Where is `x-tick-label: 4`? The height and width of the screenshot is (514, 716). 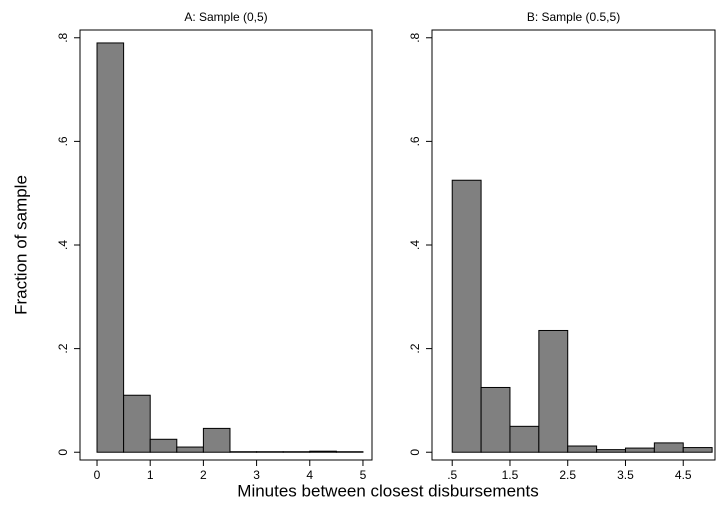
x-tick-label: 4 is located at coordinates (309, 475).